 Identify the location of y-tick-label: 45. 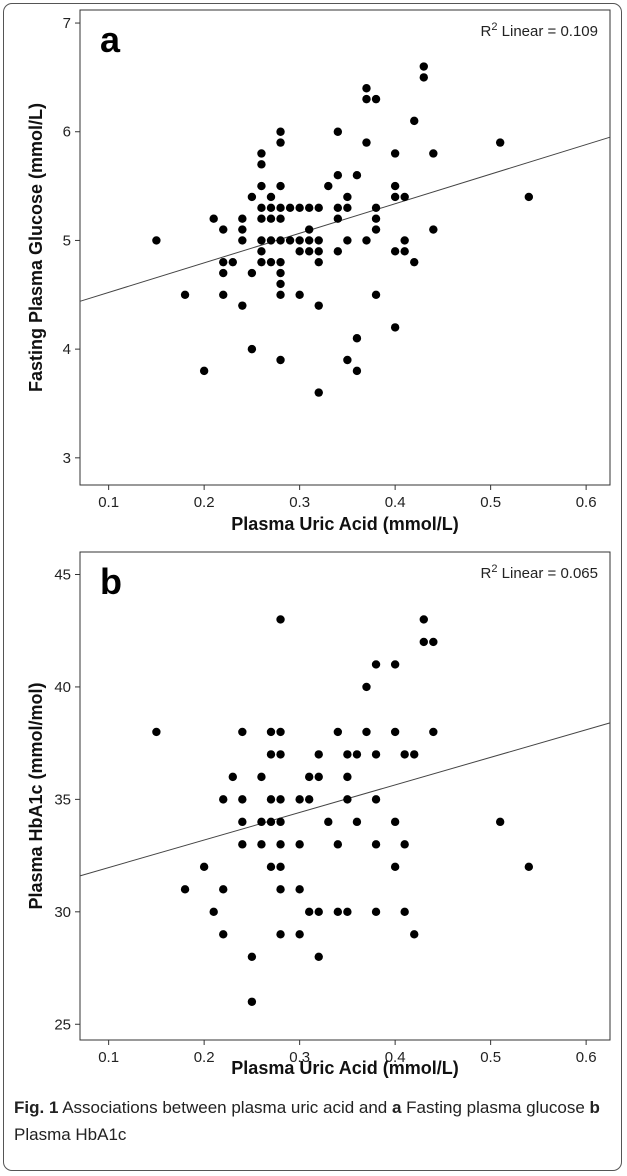
(62, 574).